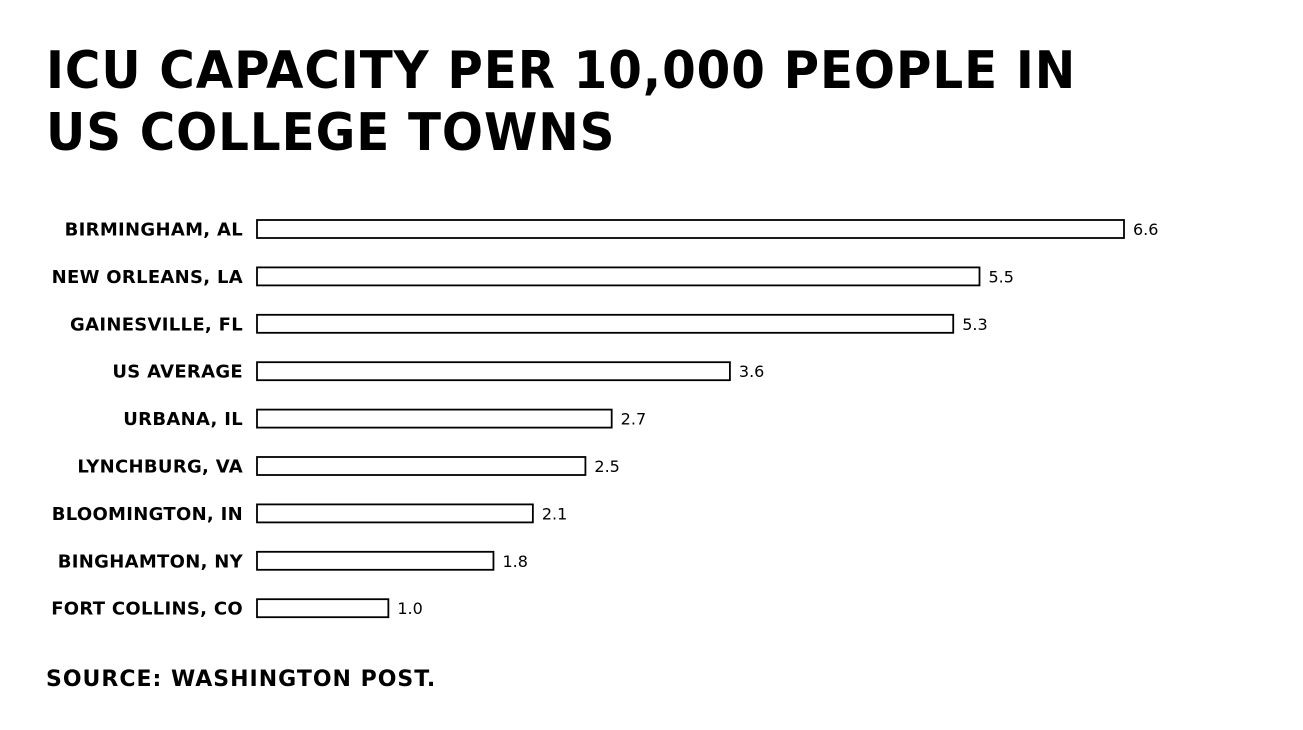 Image resolution: width=1303 pixels, height=730 pixels. Describe the element at coordinates (751, 371) in the screenshot. I see `value-label: 3.6` at that location.